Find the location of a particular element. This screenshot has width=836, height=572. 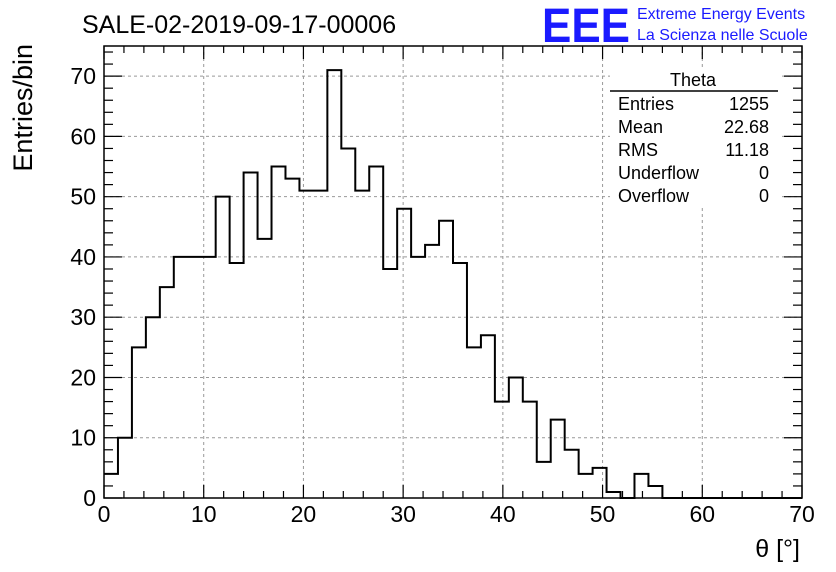

x-axis-label: θ [°] is located at coordinates (777, 549).